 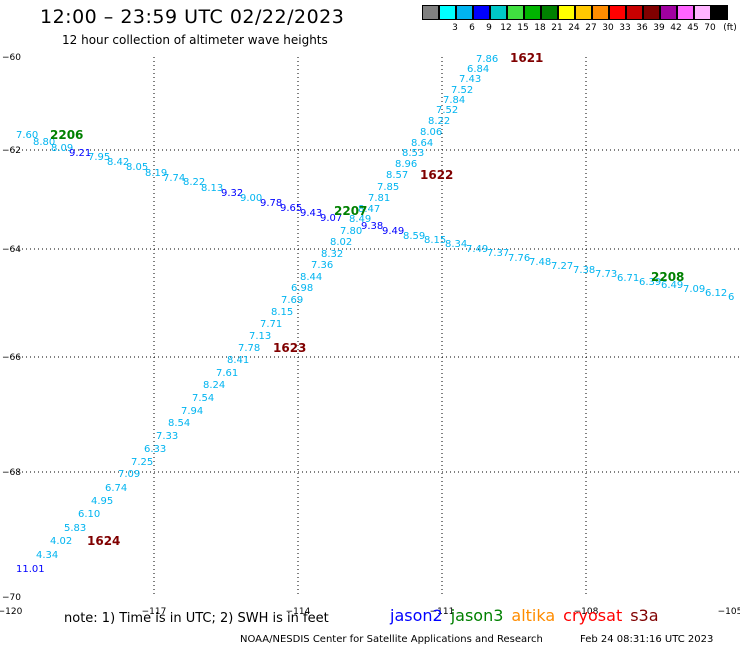 What do you see at coordinates (142, 462) in the screenshot?
I see `swh-value: 7.25` at bounding box center [142, 462].